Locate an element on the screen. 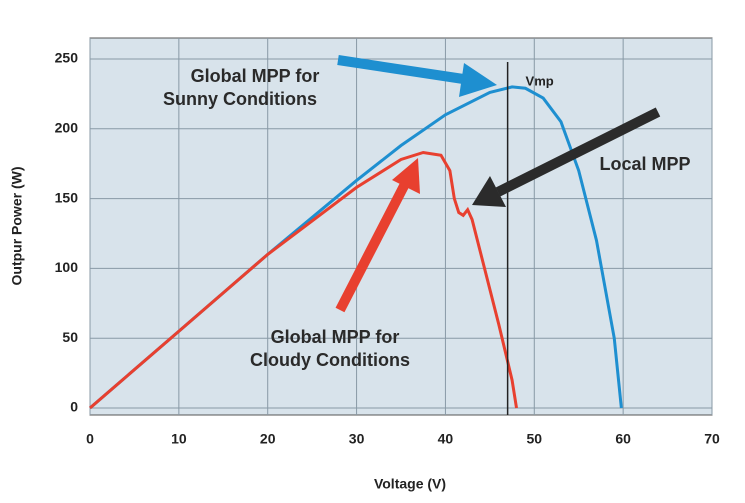 The width and height of the screenshot is (745, 503). y-tick-label: 0 is located at coordinates (74, 407).